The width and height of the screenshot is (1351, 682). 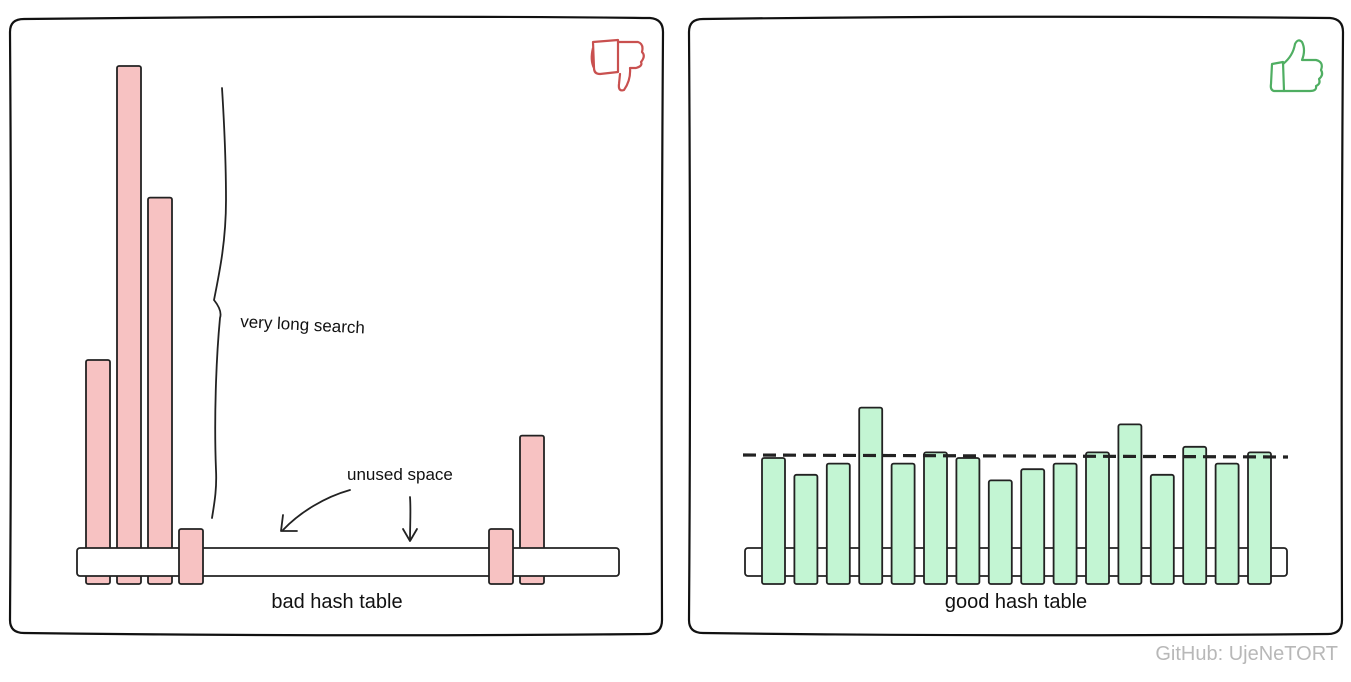 I want to click on bad-hash-table-title: bad hash table, so click(x=336, y=602).